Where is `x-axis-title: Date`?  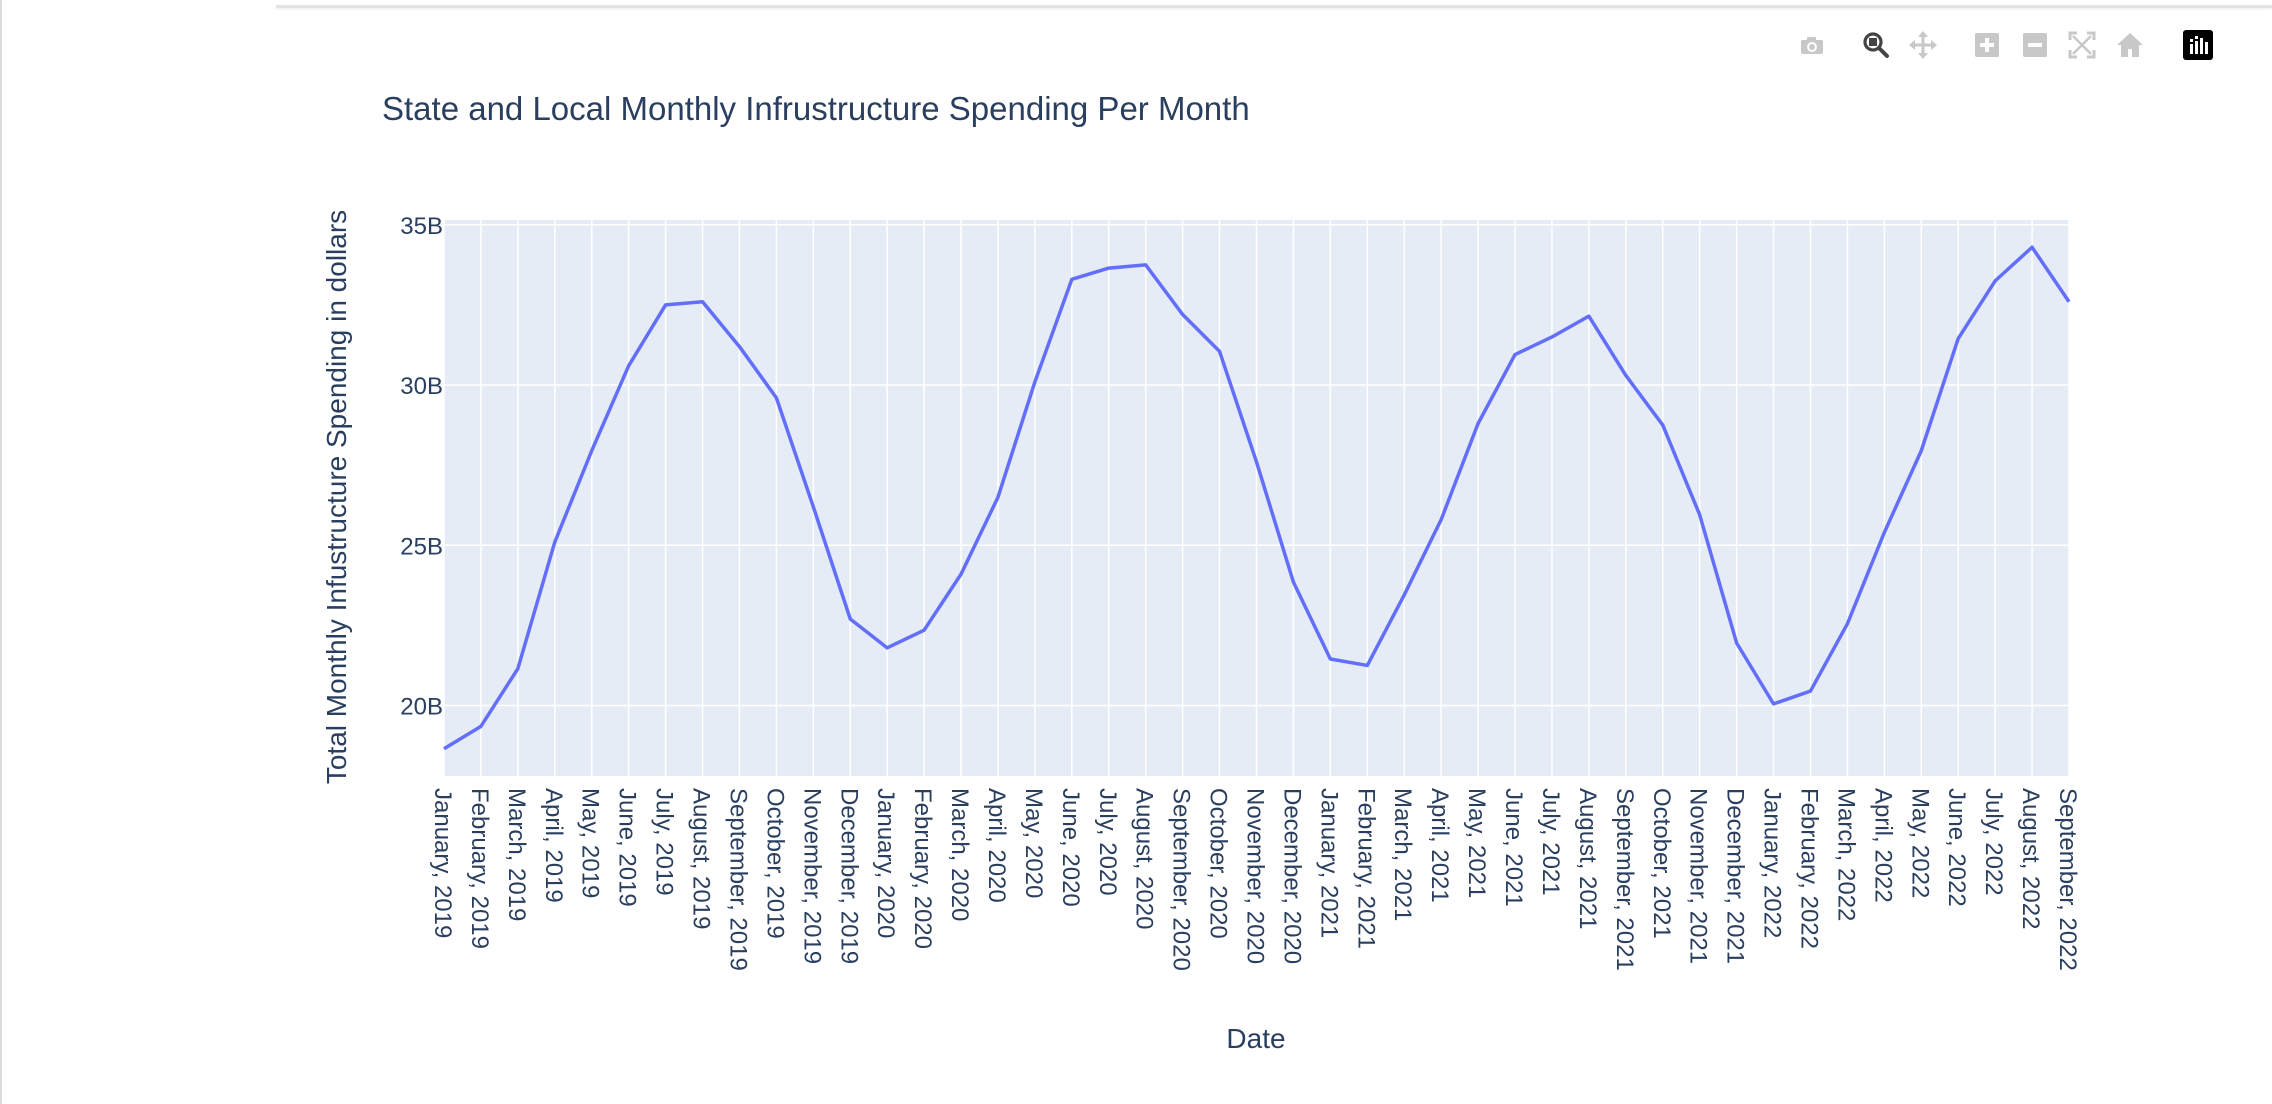 x-axis-title: Date is located at coordinates (1255, 1038).